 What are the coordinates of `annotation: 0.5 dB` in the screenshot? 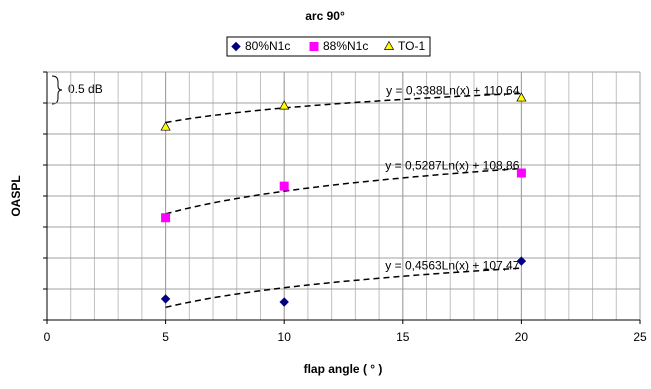 It's located at (85, 89).